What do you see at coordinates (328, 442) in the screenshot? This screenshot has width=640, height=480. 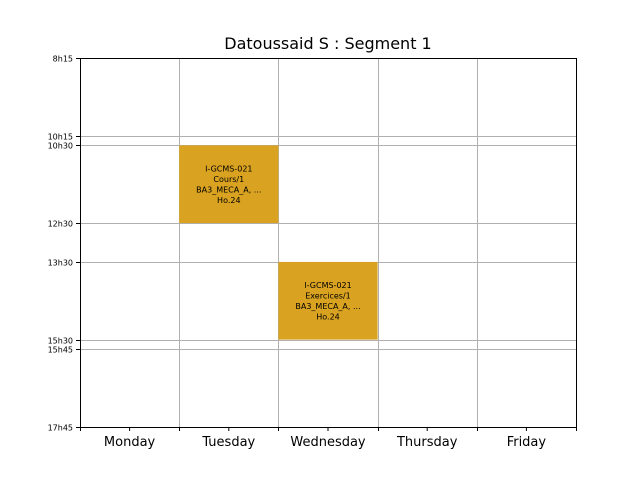 I see `day-label: Wednesday` at bounding box center [328, 442].